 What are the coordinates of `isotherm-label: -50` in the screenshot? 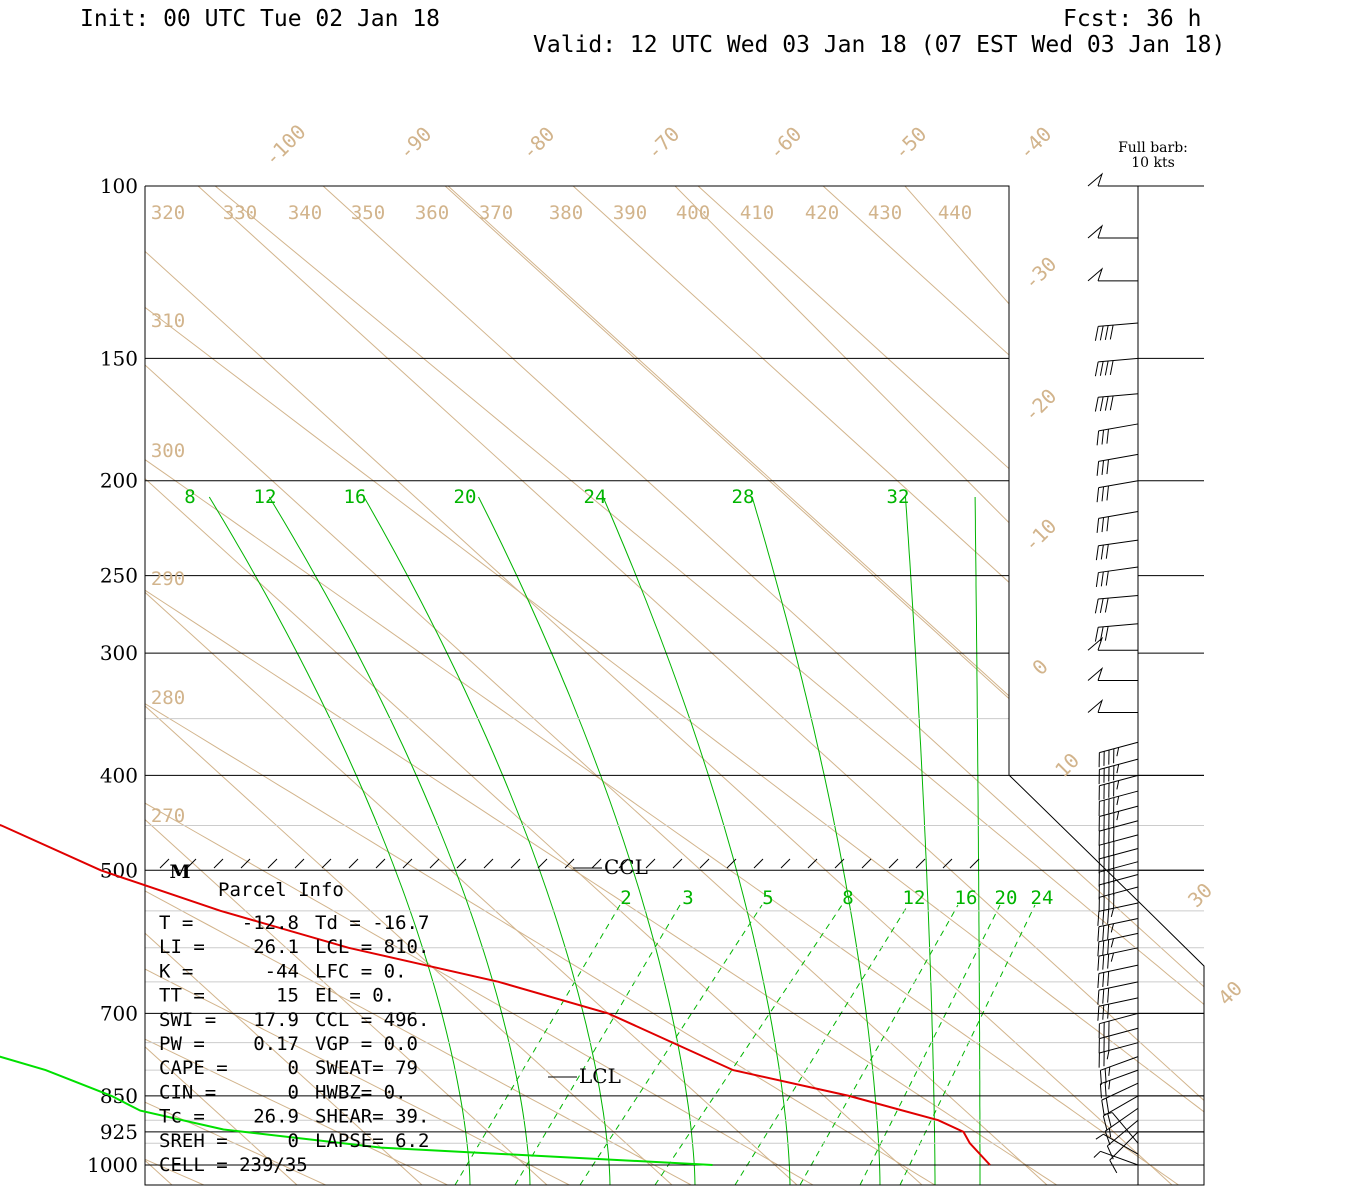 It's located at (910, 143).